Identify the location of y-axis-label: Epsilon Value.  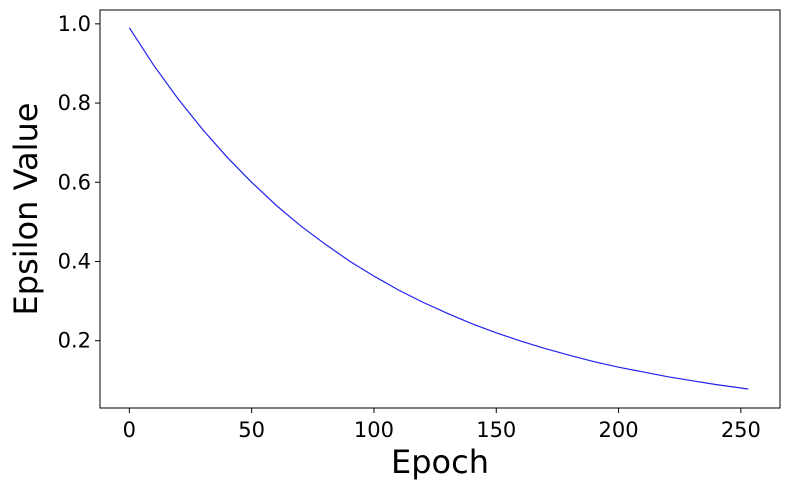
(26, 209).